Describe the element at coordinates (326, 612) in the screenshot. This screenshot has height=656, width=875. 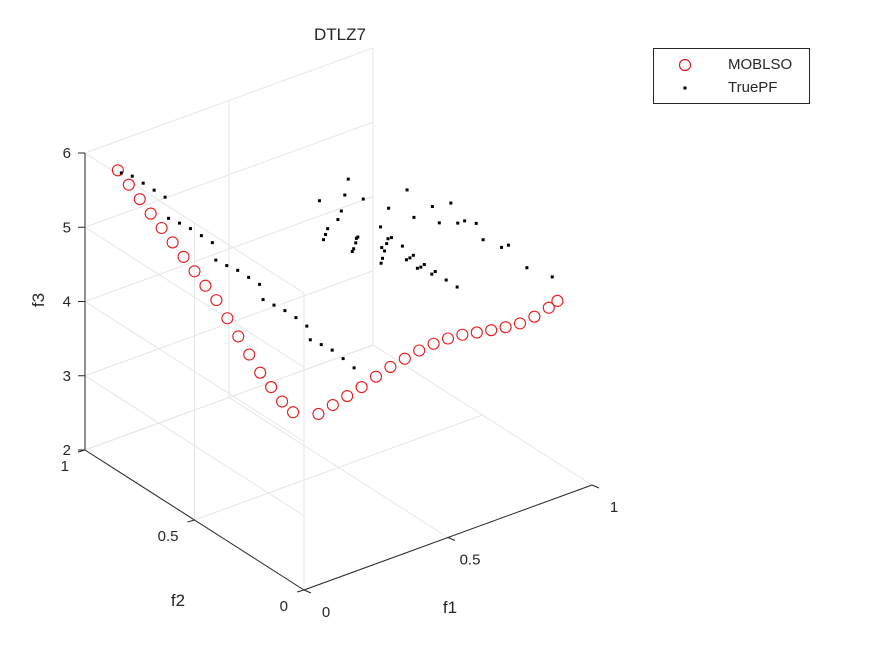
I see `x-tick-label: 0` at that location.